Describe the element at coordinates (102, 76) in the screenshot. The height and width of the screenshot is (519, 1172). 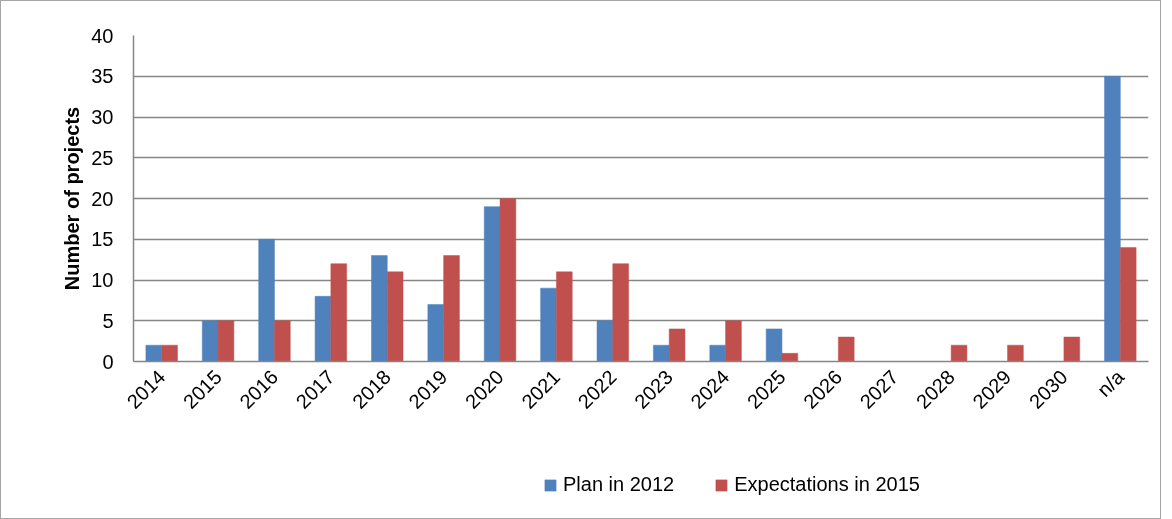
I see `y-tick-label: 35` at that location.